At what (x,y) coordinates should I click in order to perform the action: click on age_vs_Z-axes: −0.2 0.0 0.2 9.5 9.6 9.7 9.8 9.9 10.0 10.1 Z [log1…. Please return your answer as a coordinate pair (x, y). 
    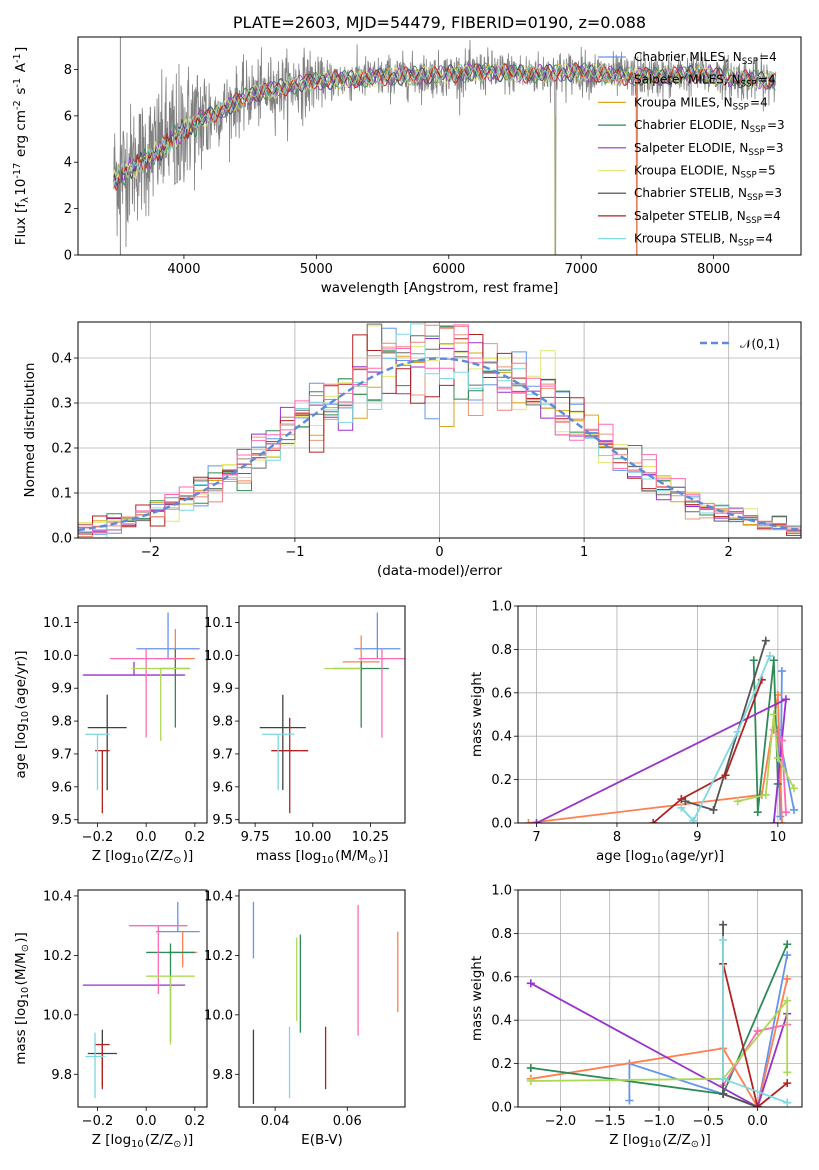
    Looking at the image, I should click on (109, 741).